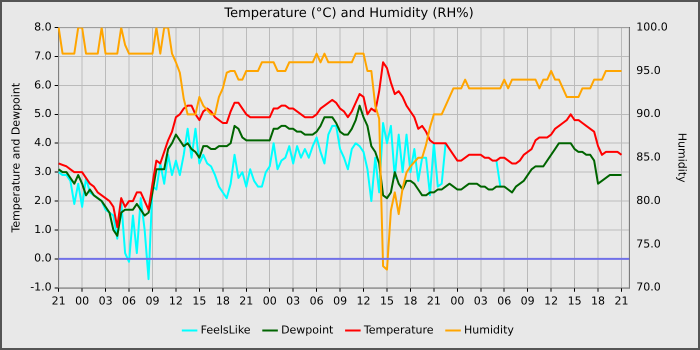  I want to click on legend-label: FeelsLike, so click(225, 329).